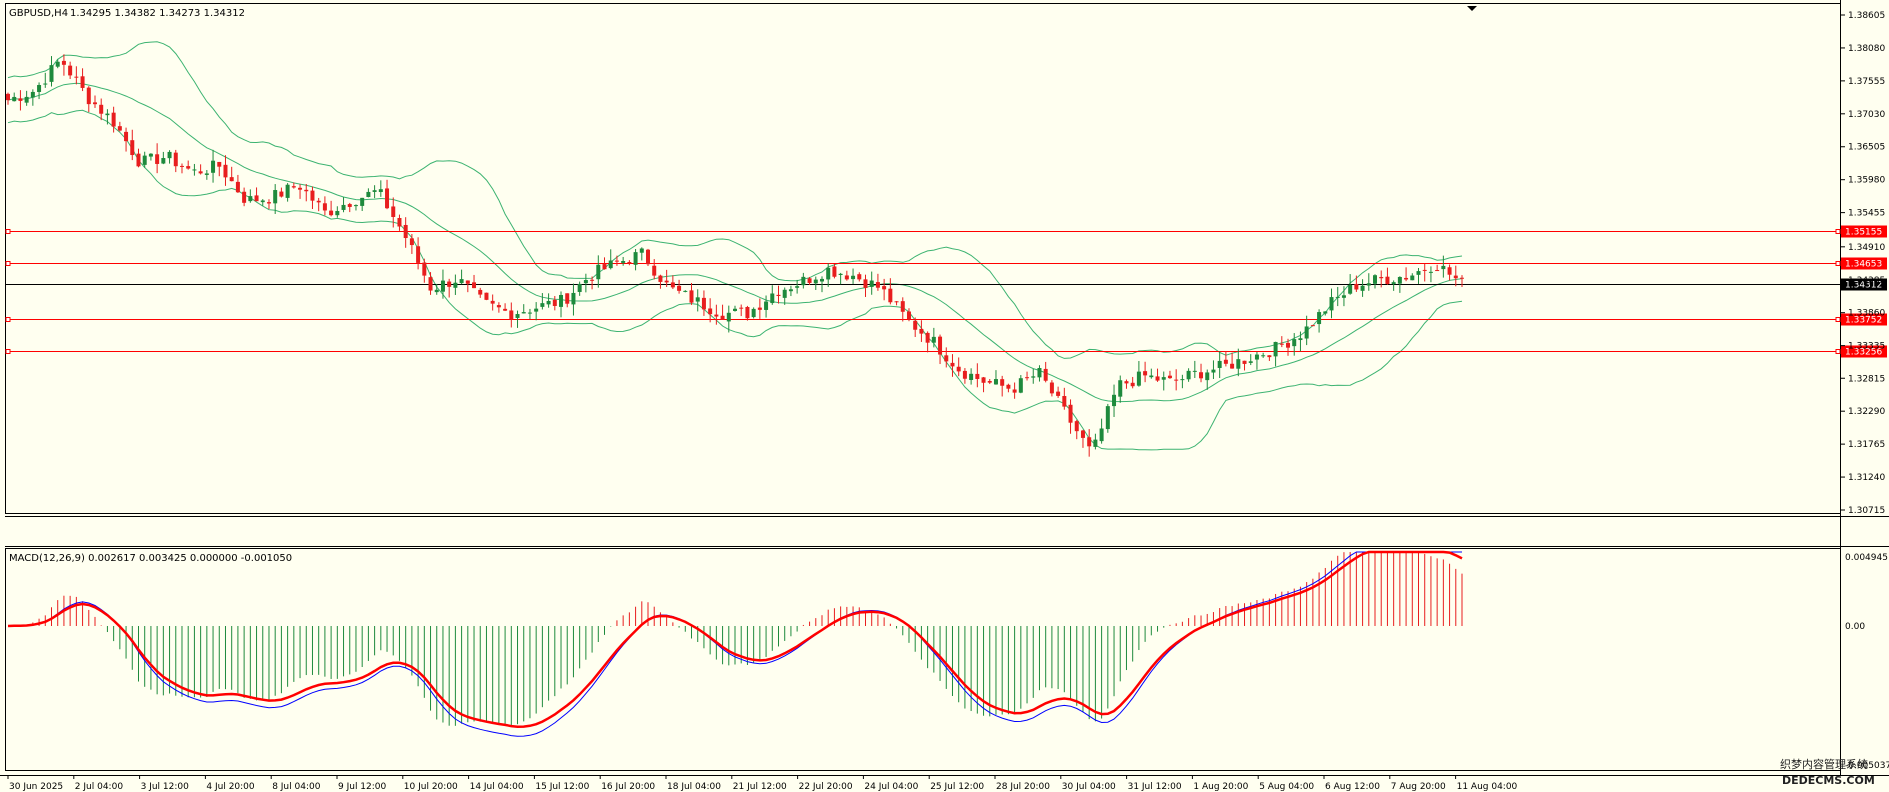 This screenshot has width=1889, height=792. I want to click on price-tick-label: 1.34910, so click(1866, 248).